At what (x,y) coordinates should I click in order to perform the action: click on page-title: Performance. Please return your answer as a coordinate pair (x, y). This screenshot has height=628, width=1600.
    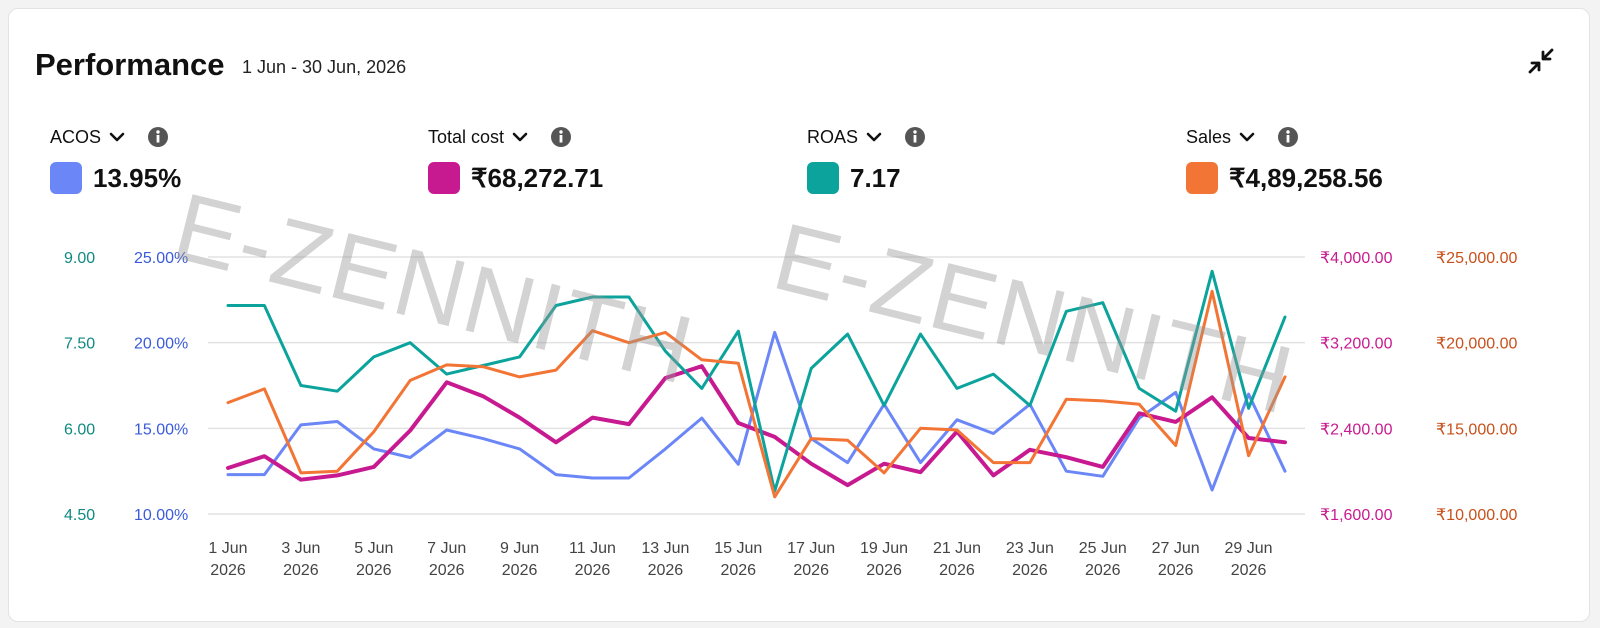
    Looking at the image, I should click on (130, 64).